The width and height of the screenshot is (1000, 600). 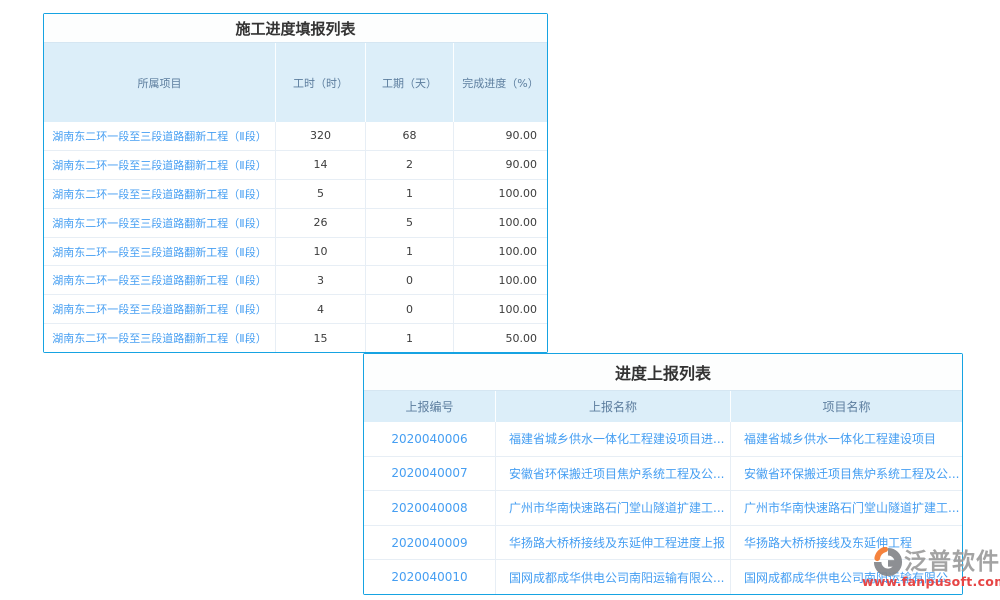 I want to click on report-no-link: 2020040008, so click(x=430, y=508).